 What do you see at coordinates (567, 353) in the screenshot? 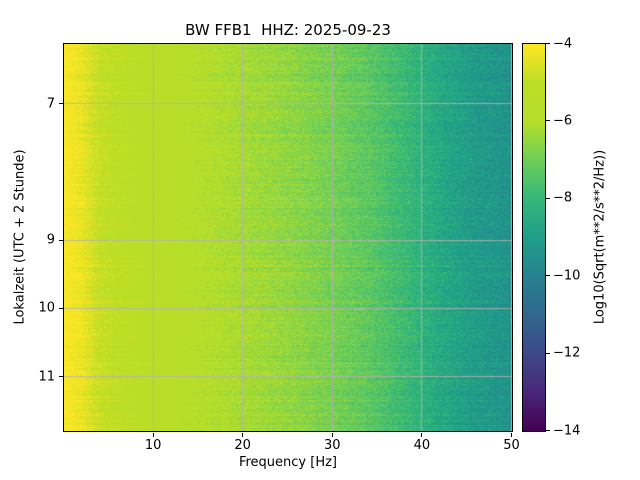
I see `colorbar-tick-label: −12` at bounding box center [567, 353].